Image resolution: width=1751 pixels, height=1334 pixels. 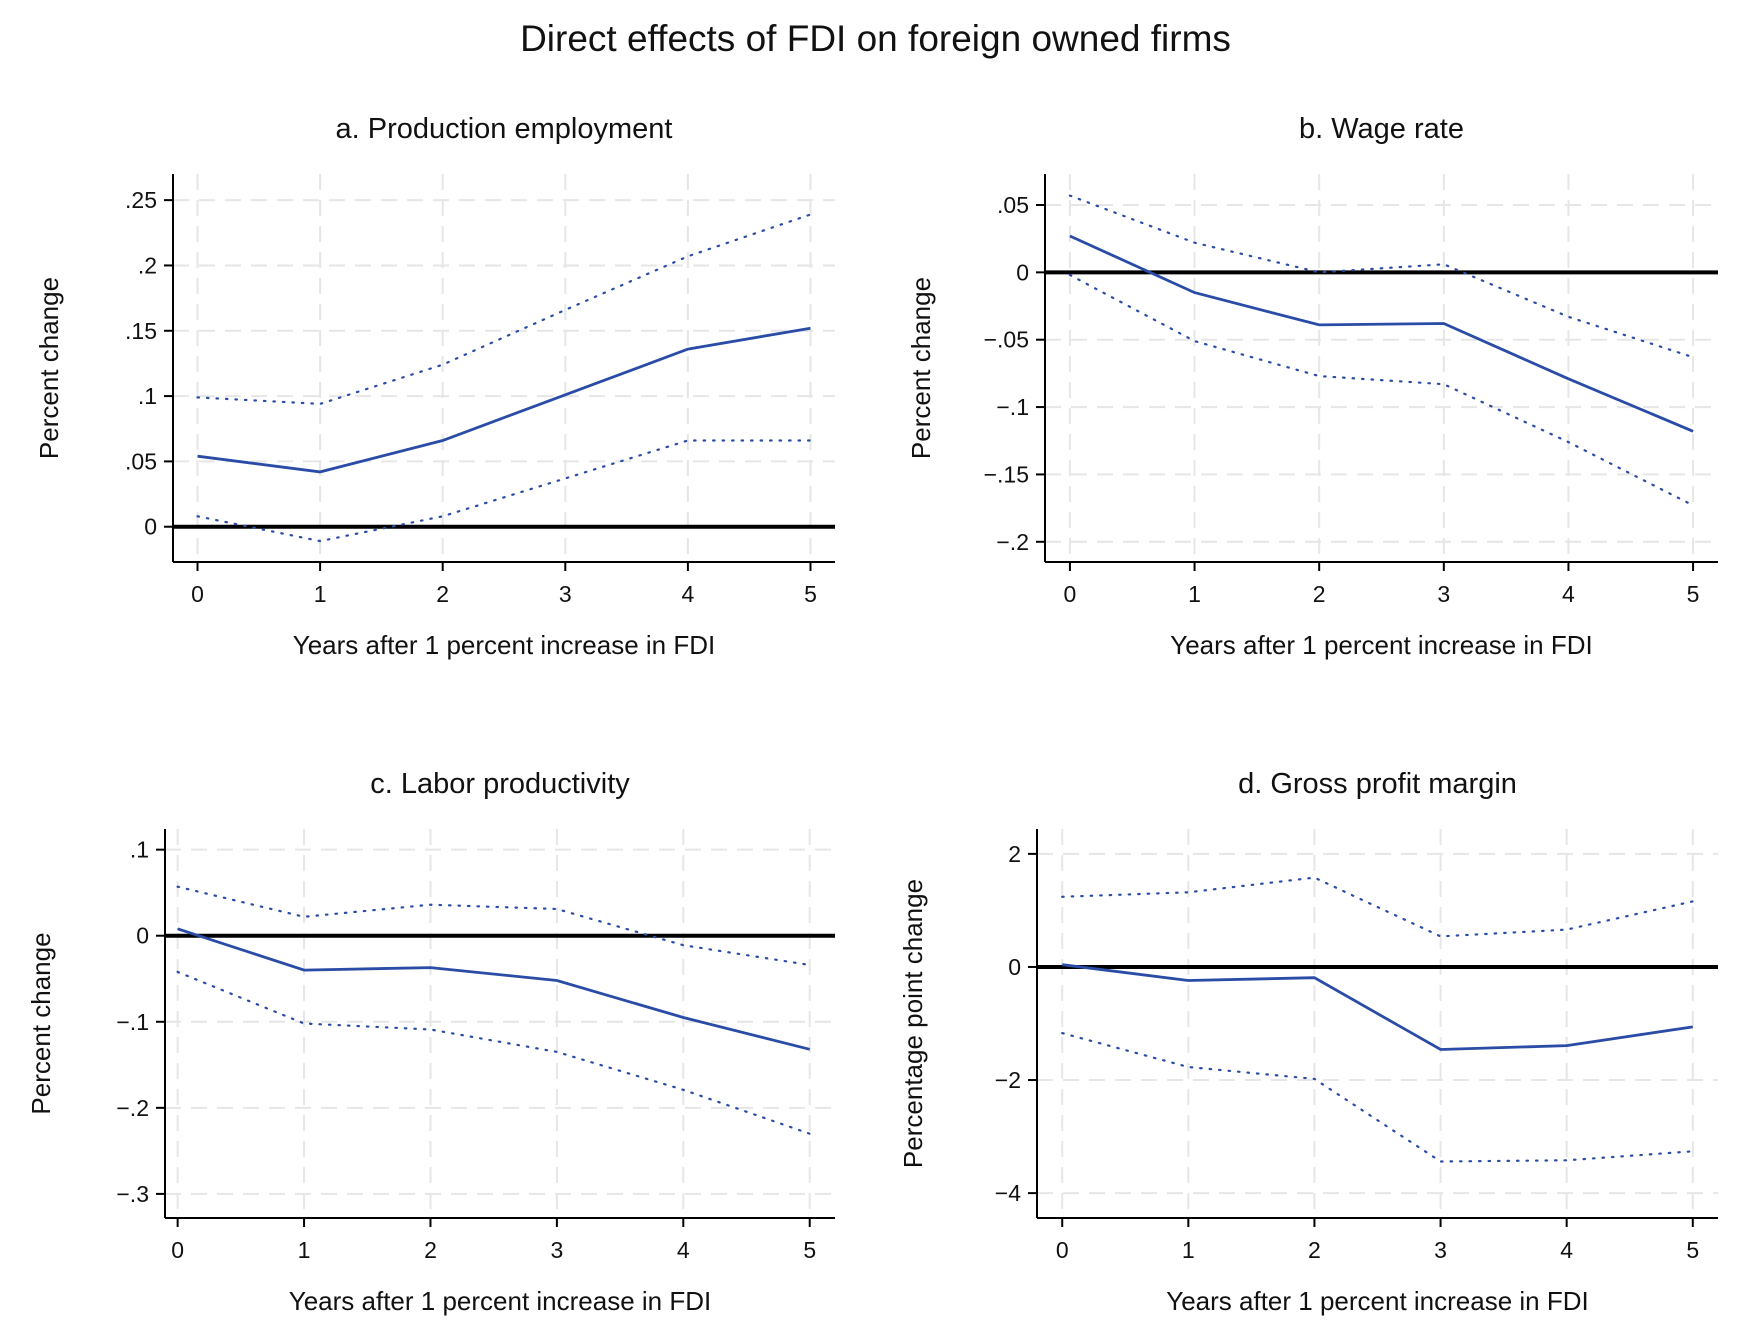 I want to click on y-tick-label: 2, so click(x=1014, y=854).